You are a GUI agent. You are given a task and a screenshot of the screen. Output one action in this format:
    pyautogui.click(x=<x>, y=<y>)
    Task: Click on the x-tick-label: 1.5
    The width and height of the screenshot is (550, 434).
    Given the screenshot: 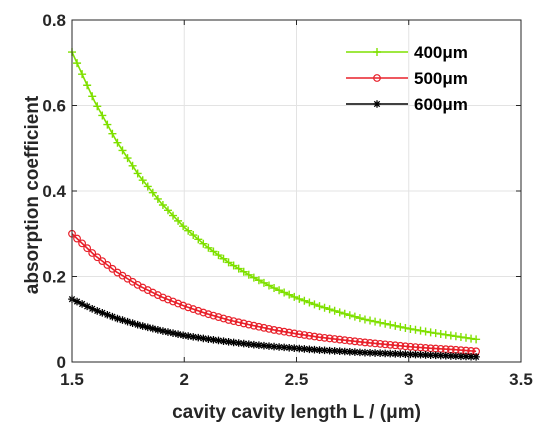 What is the action you would take?
    pyautogui.click(x=72, y=379)
    